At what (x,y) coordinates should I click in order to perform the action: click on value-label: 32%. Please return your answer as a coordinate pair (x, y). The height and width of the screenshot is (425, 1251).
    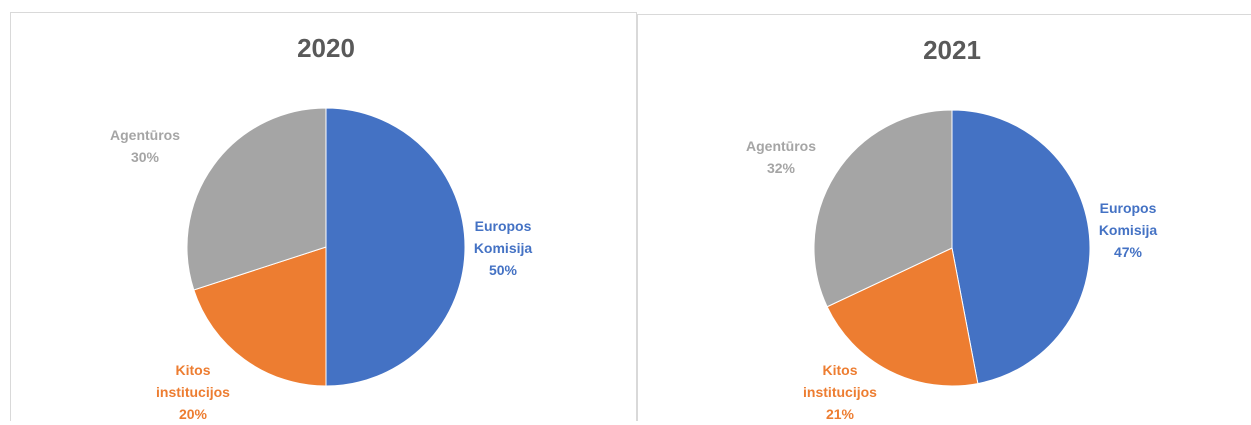
    Looking at the image, I should click on (781, 168).